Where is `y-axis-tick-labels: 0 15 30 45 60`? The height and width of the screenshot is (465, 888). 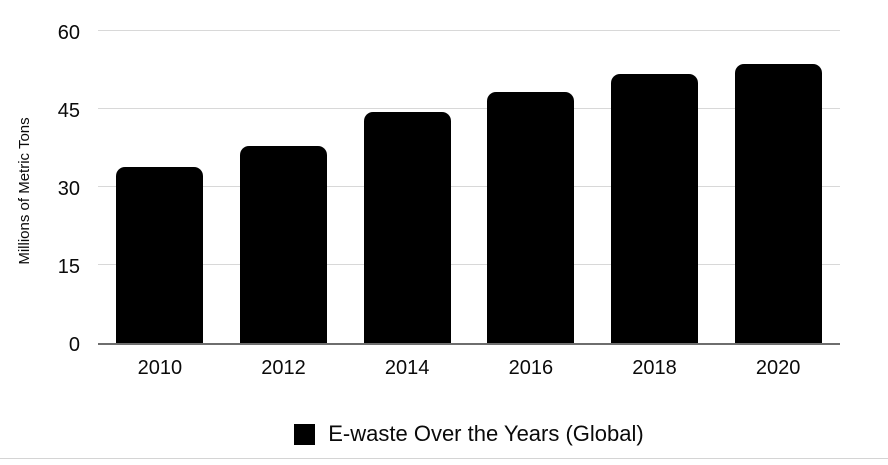
y-axis-tick-labels: 0 15 30 45 60 is located at coordinates (40, 189).